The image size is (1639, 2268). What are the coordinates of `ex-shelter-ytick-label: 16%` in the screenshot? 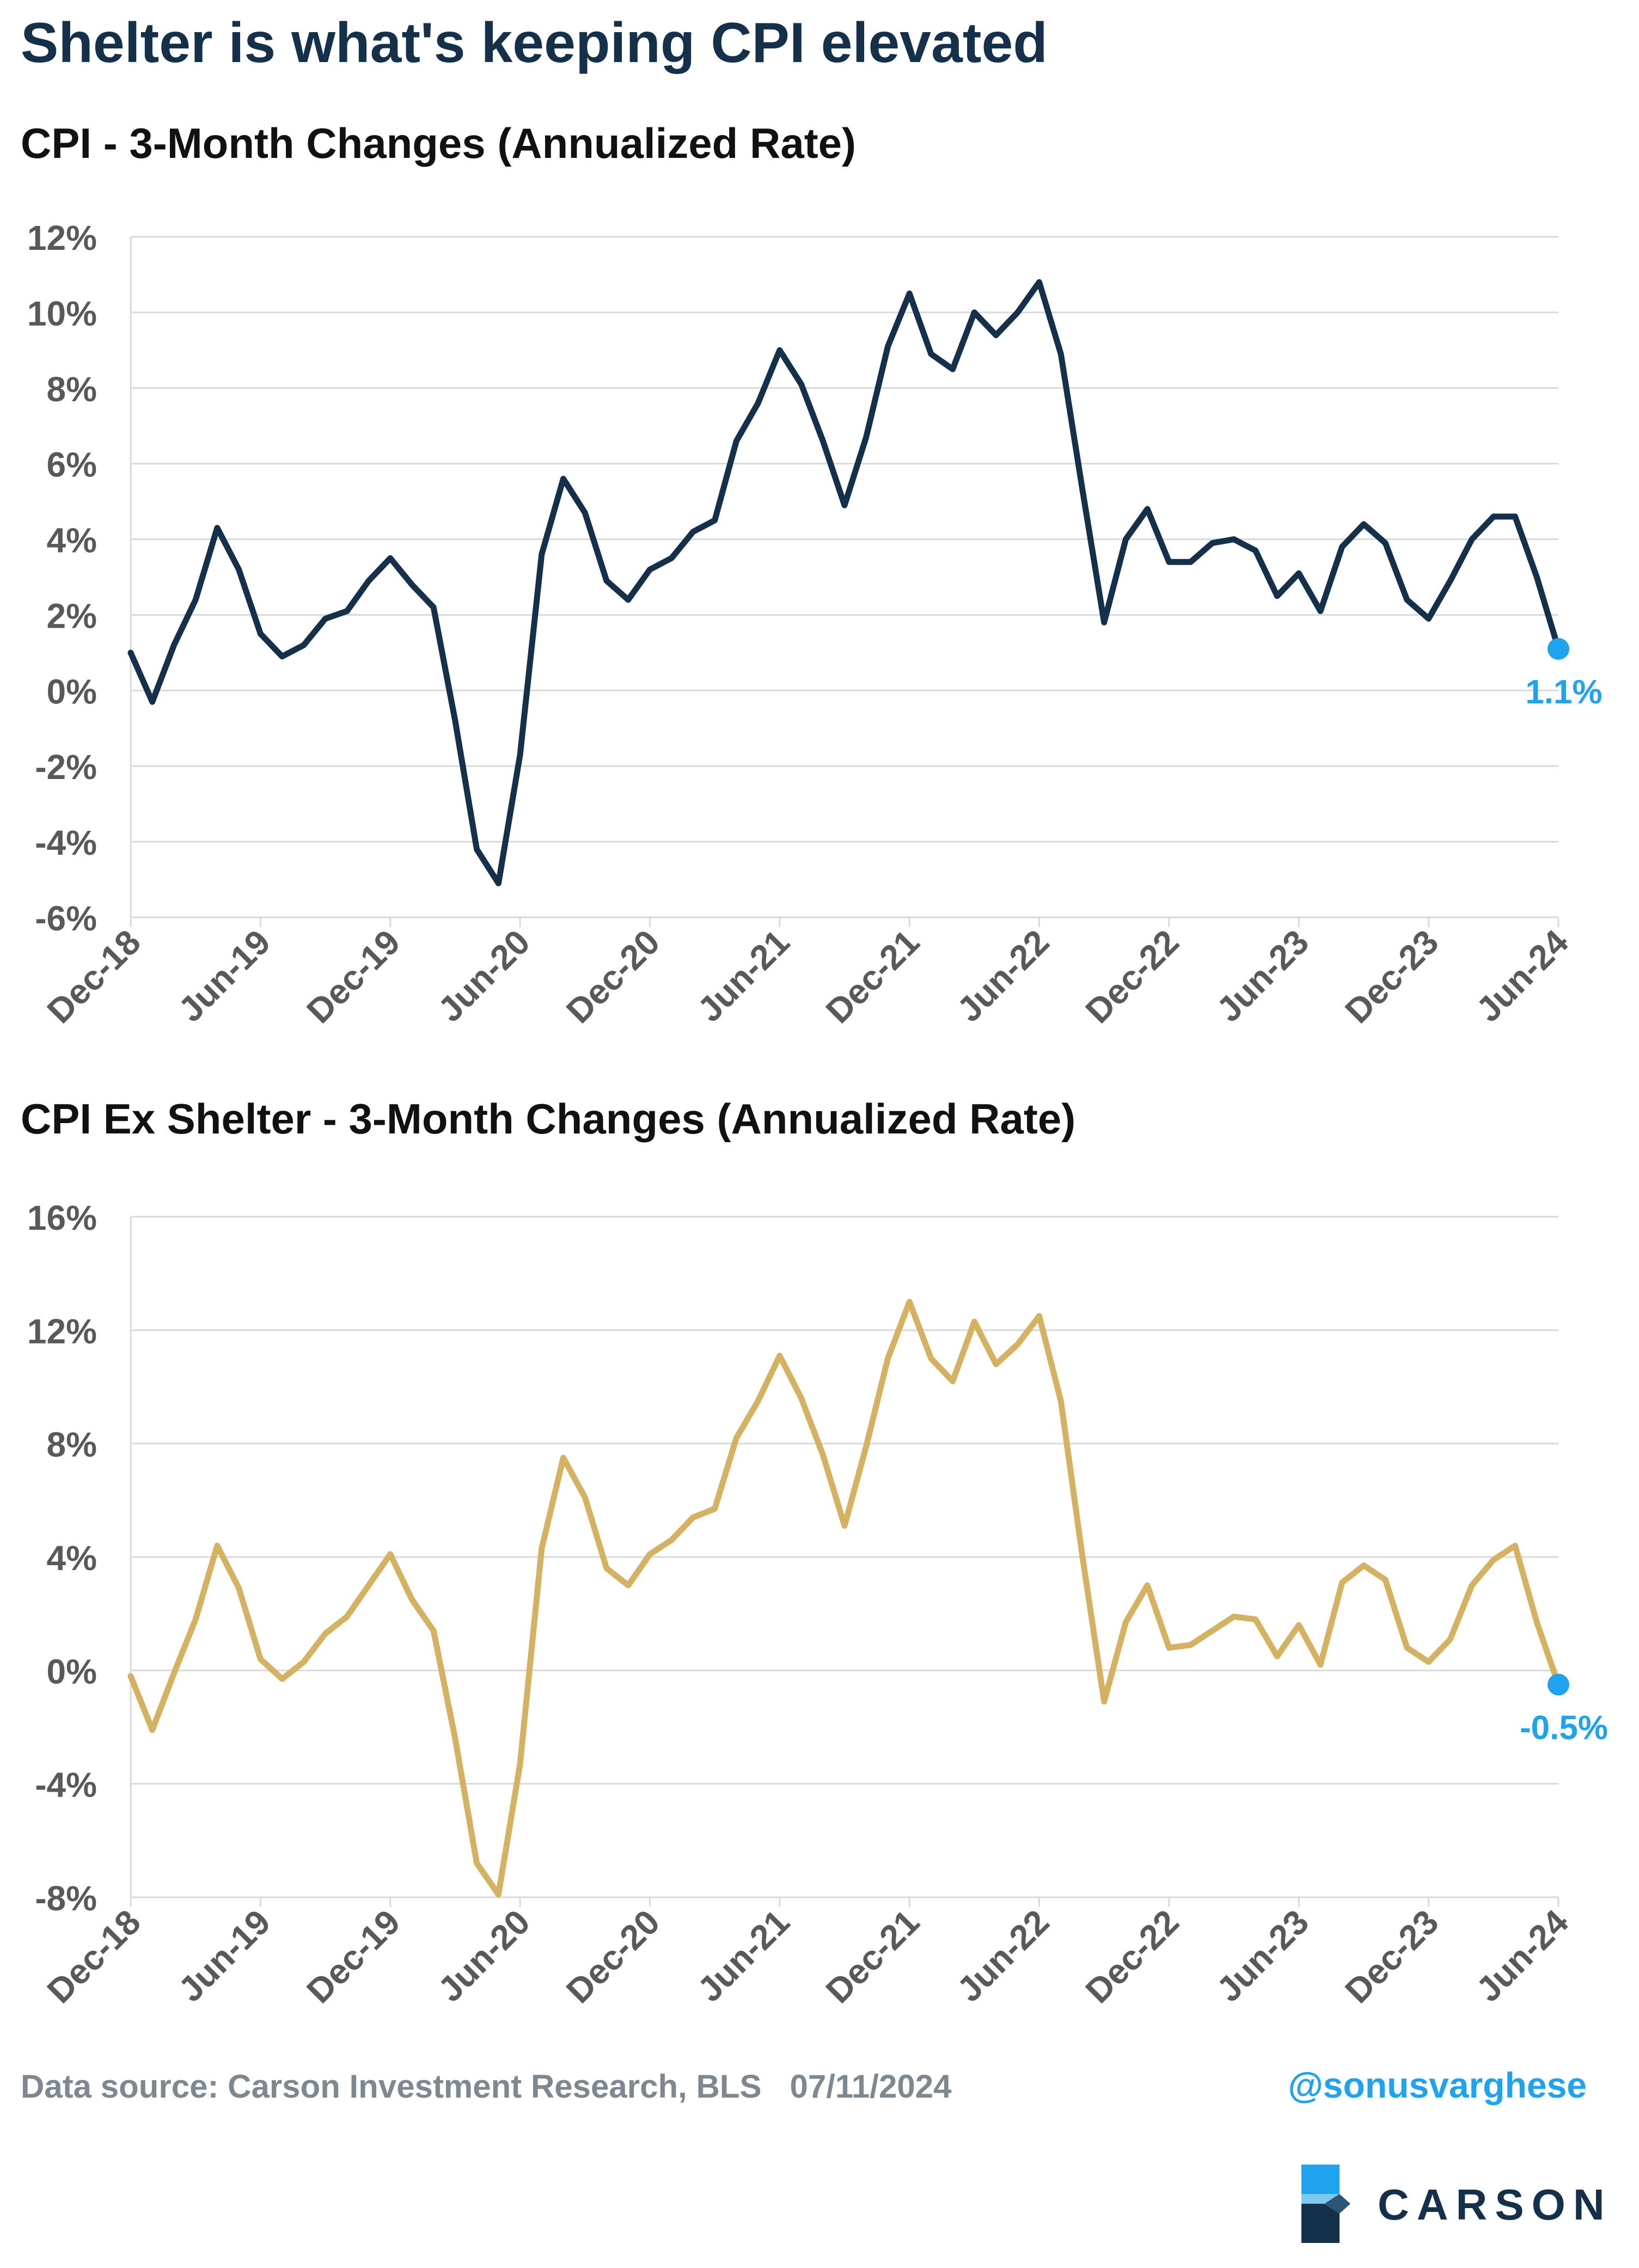 It's located at (62, 1217).